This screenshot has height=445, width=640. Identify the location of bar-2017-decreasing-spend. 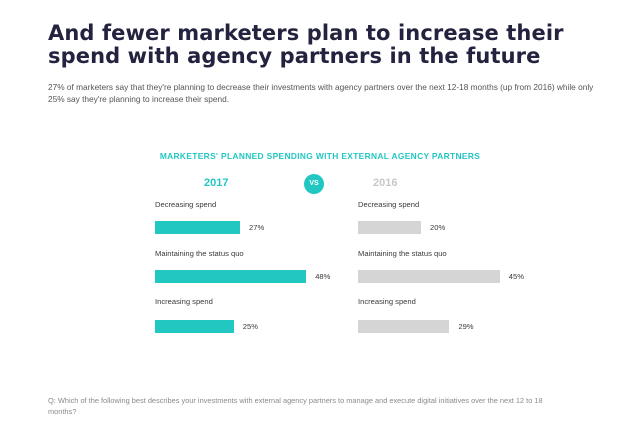
(198, 227).